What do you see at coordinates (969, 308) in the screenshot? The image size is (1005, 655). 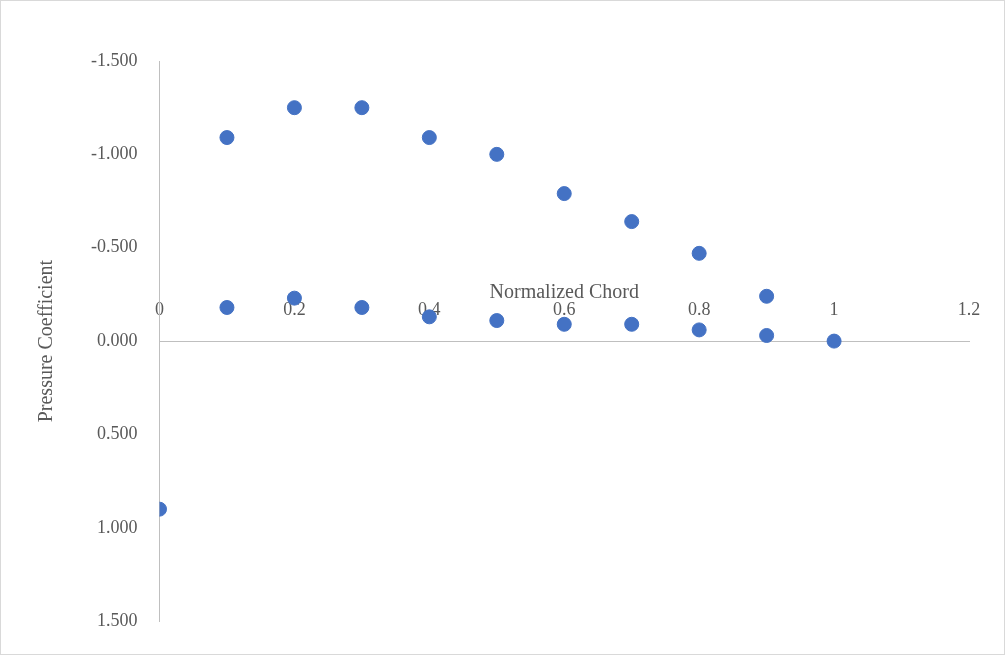 I see `x-tick-label: 1.2` at bounding box center [969, 308].